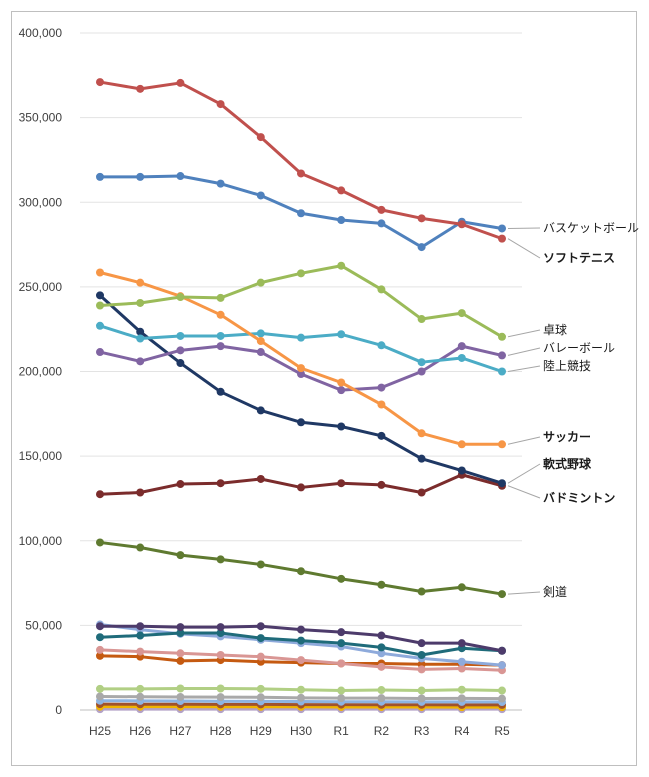 This screenshot has height=777, width=649. I want to click on x-tick-label: H29, so click(261, 731).